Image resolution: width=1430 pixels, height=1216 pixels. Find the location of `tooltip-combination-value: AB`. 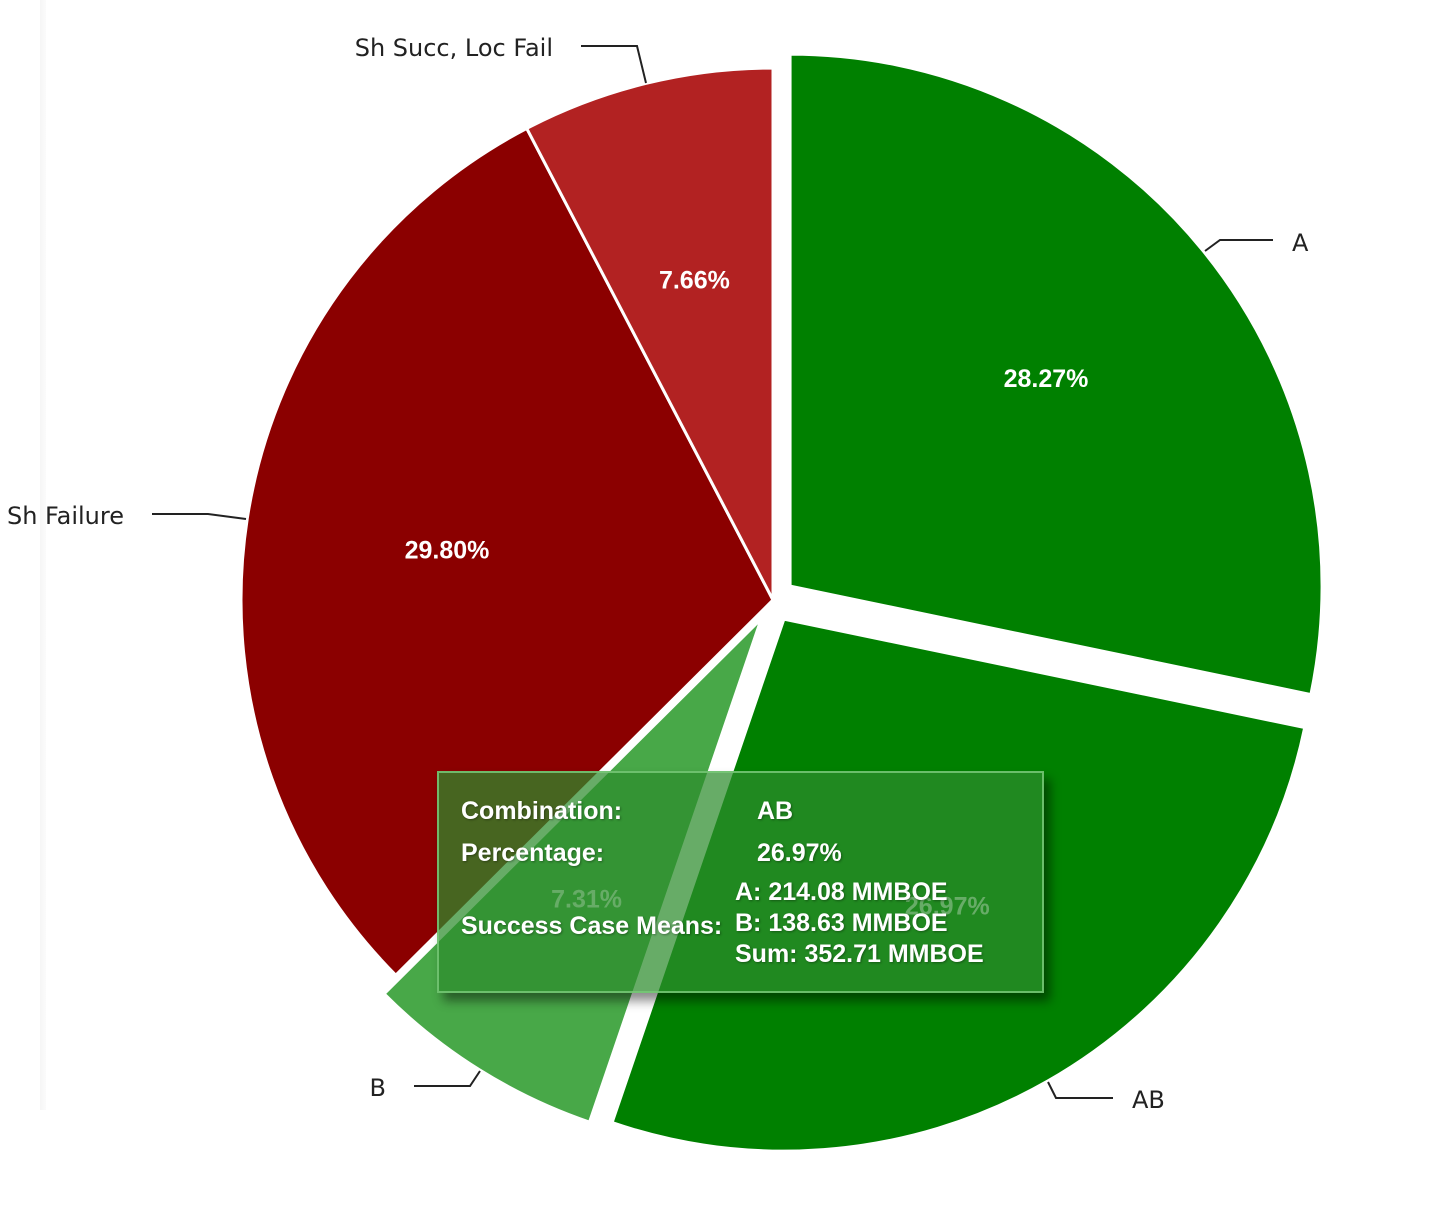

tooltip-combination-value: AB is located at coordinates (775, 811).